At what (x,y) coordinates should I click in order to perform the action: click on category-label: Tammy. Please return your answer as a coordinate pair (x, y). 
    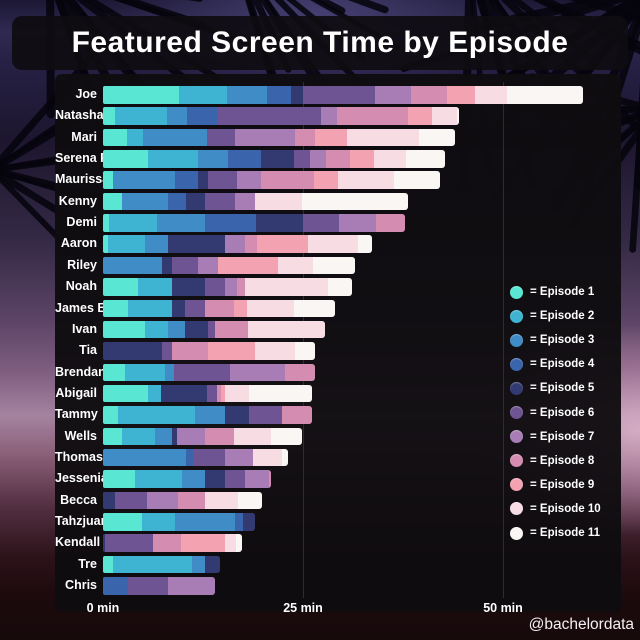
    Looking at the image, I should click on (76, 414).